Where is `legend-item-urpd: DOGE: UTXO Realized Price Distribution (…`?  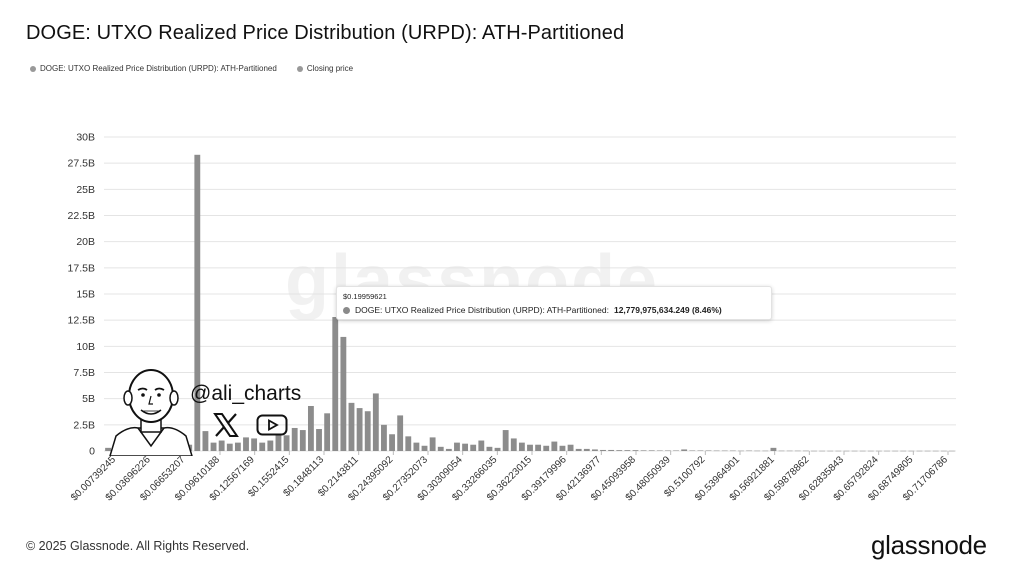 legend-item-urpd: DOGE: UTXO Realized Price Distribution (… is located at coordinates (153, 68).